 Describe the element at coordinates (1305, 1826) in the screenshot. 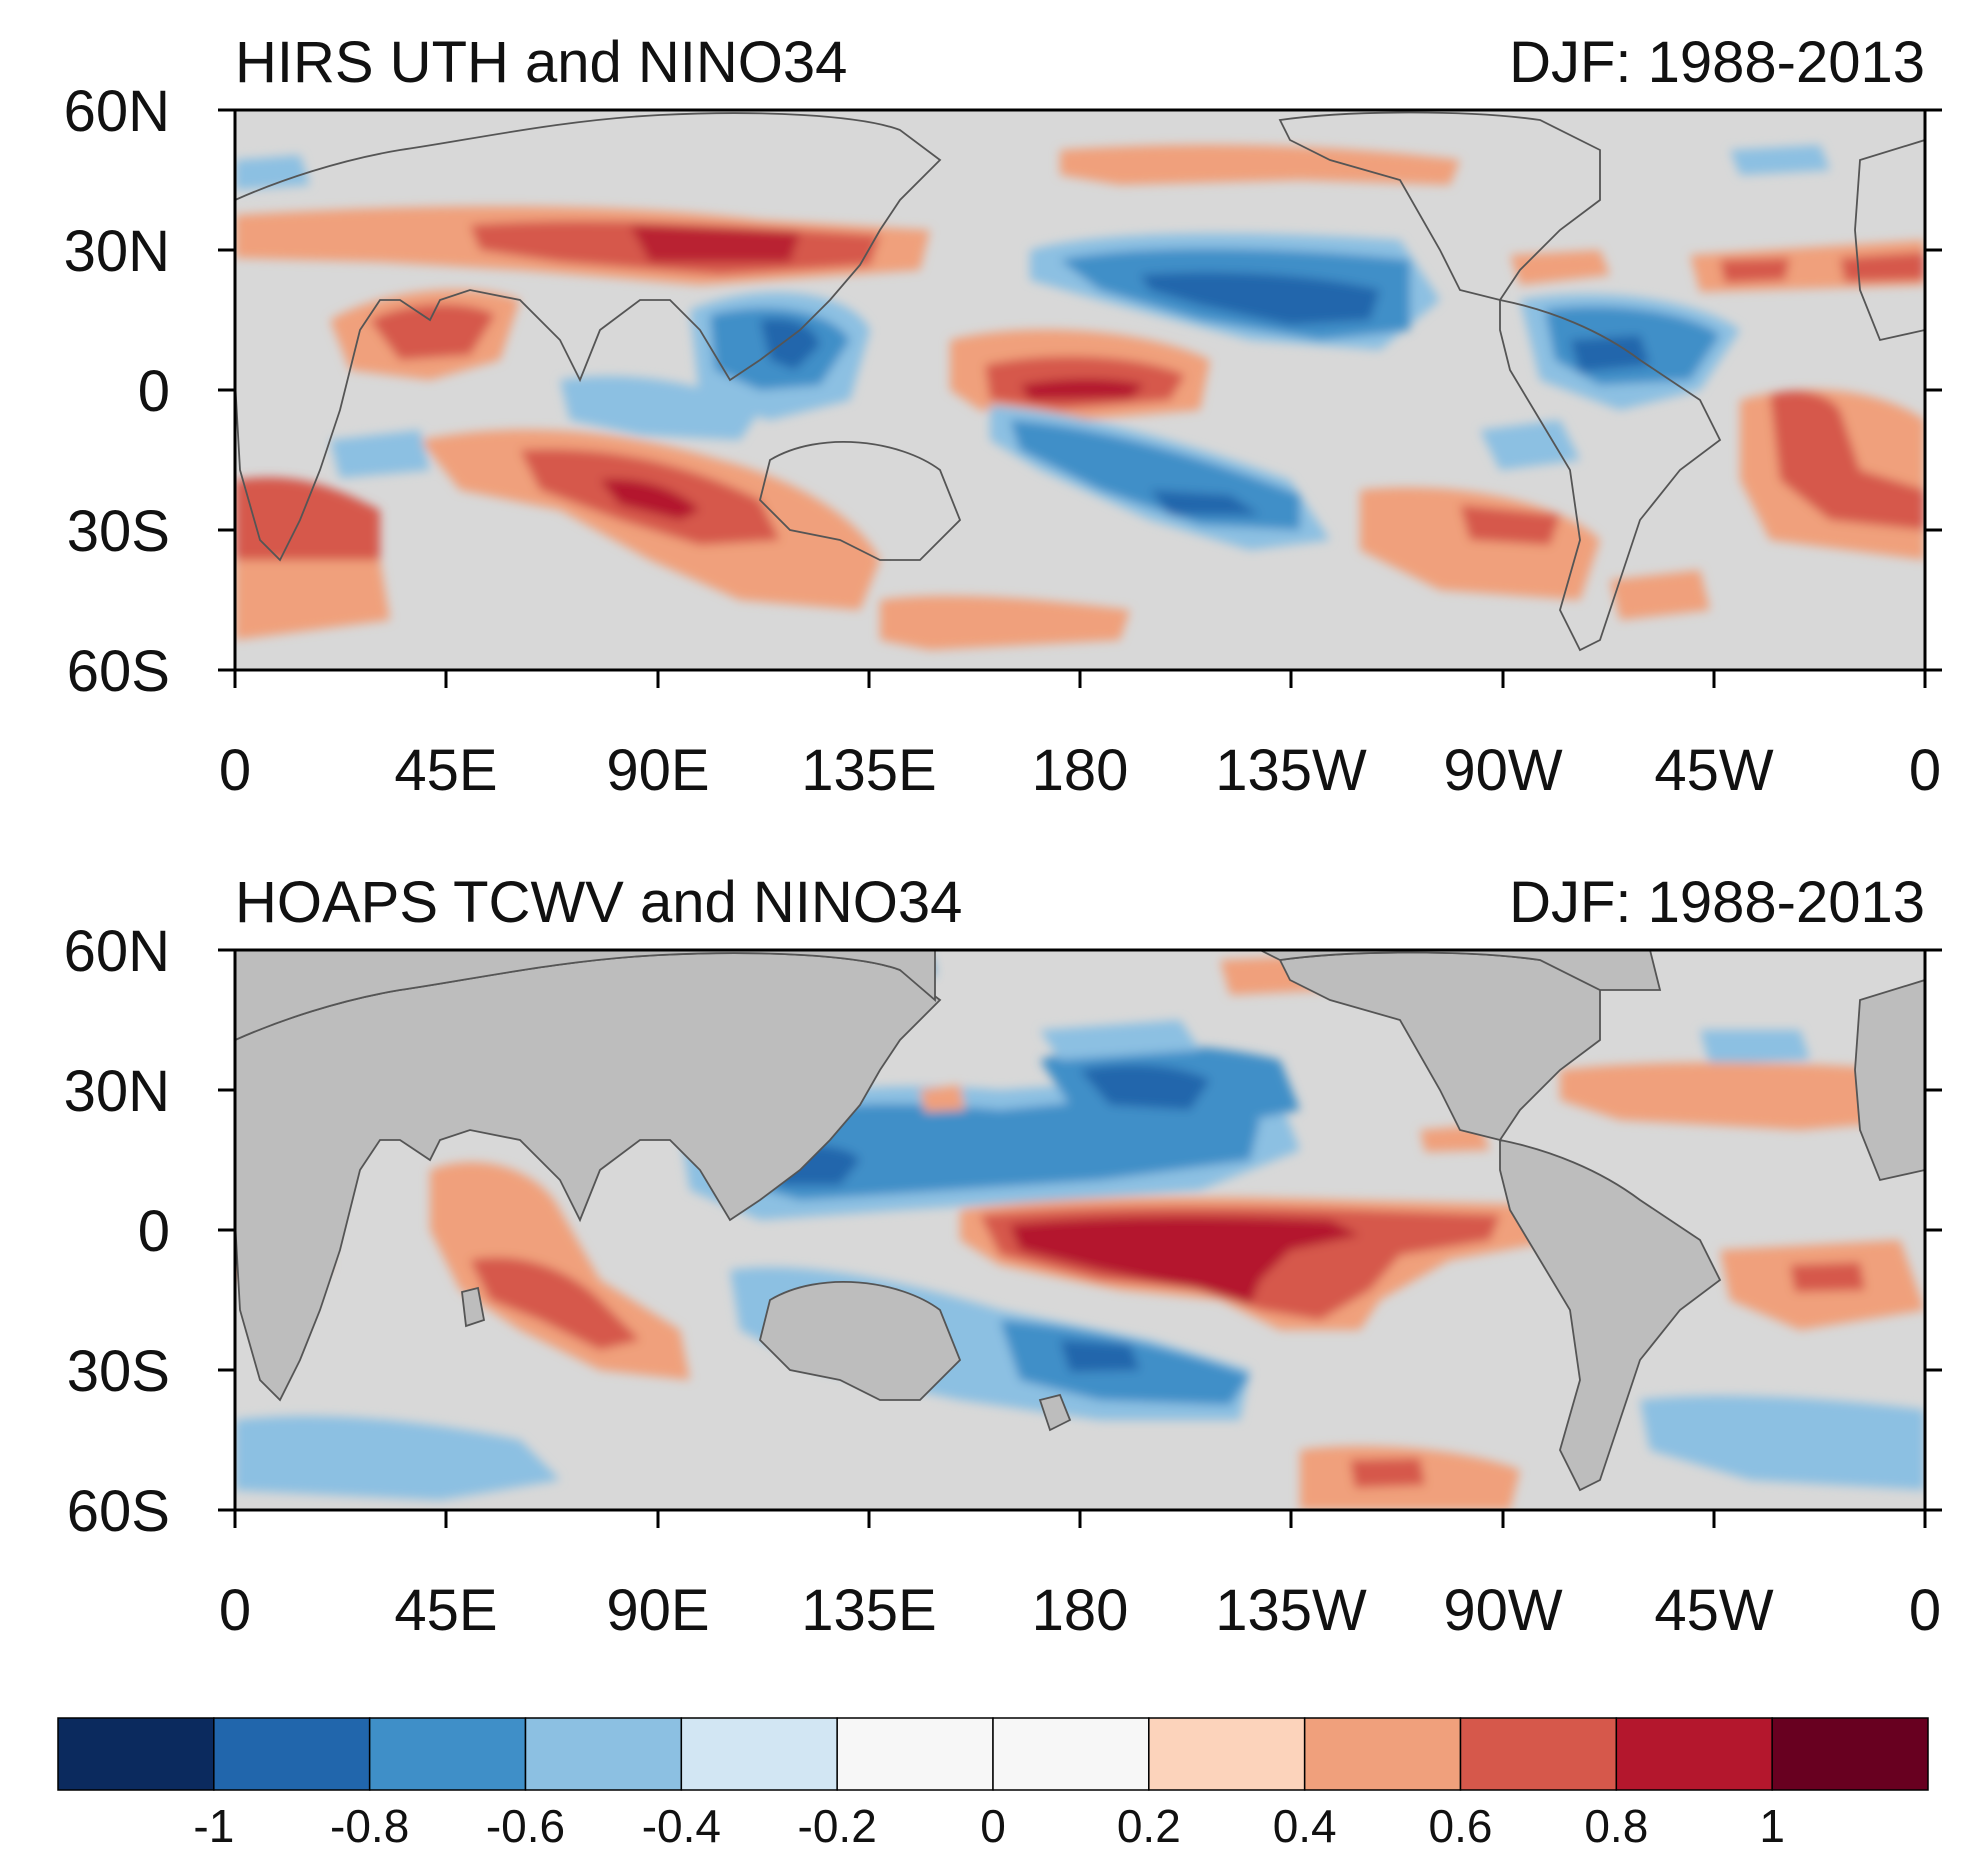

I see `colorbar-label: 0.4` at that location.